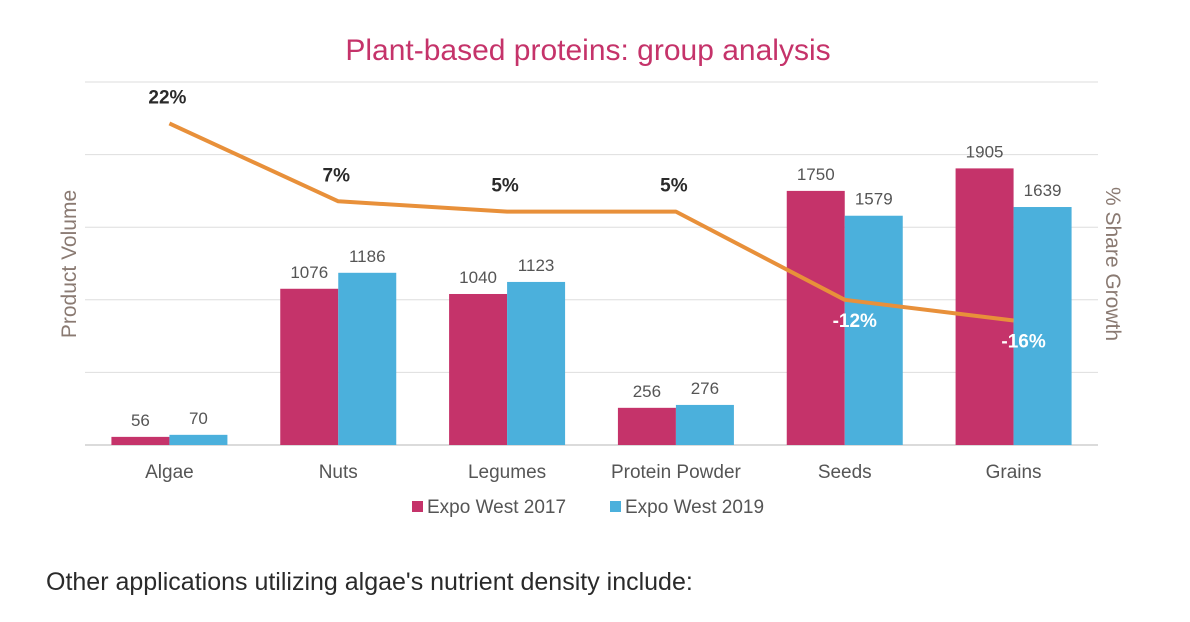  Describe the element at coordinates (309, 272) in the screenshot. I see `bar-value-label: 1076` at that location.